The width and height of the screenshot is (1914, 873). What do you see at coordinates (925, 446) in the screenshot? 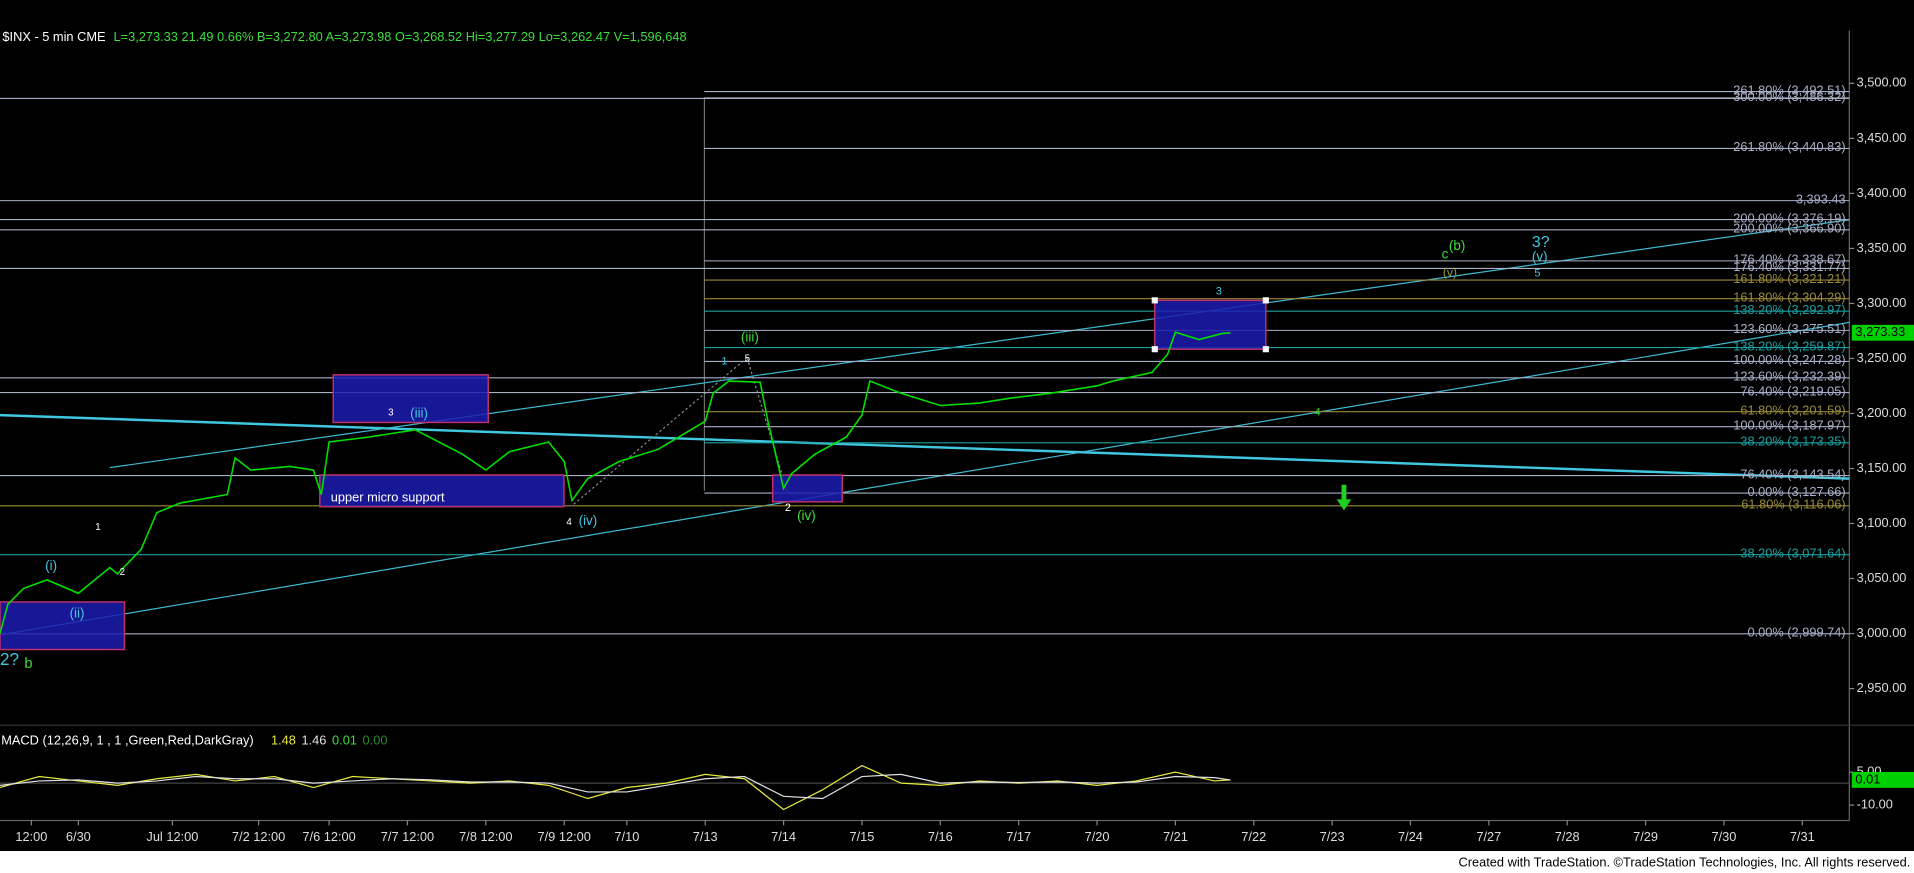
I see `trend-line` at bounding box center [925, 446].